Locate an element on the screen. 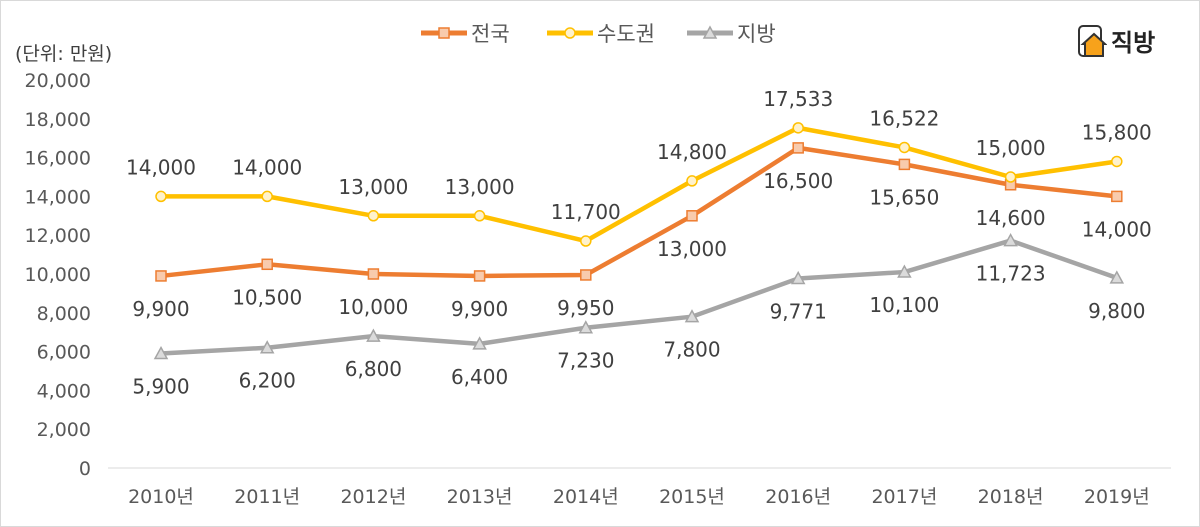 This screenshot has width=1200, height=527. x-tick-label: 2018년 is located at coordinates (1011, 497).